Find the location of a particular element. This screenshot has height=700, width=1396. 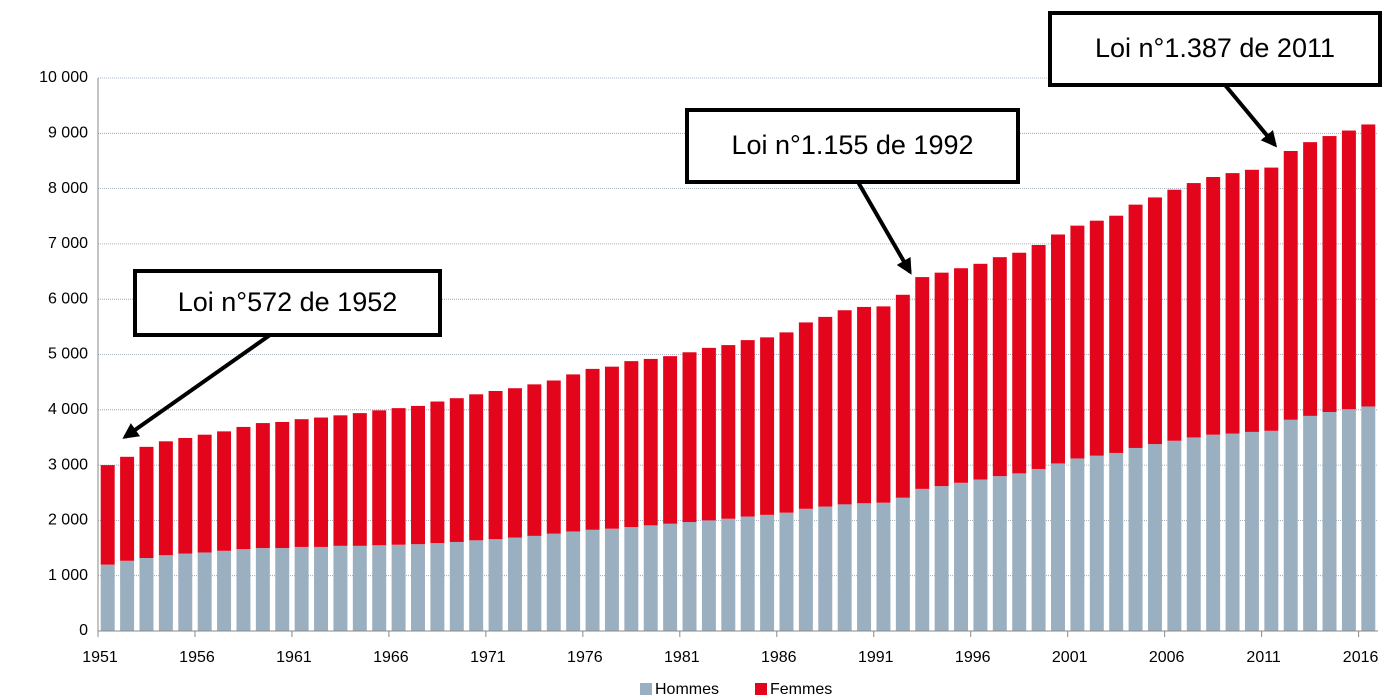

y-tick-label: 10 000 is located at coordinates (63, 77).